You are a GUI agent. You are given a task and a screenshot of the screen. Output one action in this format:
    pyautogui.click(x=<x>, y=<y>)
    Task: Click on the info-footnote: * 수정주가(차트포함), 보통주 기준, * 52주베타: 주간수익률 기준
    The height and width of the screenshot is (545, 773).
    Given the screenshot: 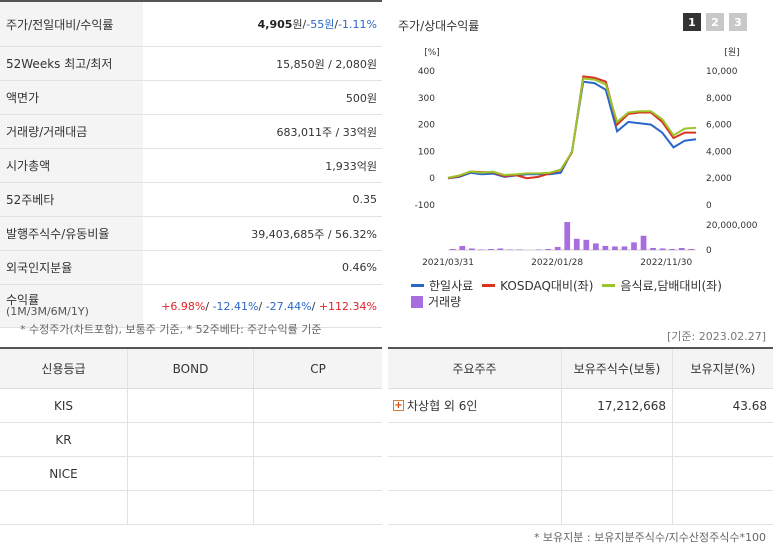 What is the action you would take?
    pyautogui.click(x=171, y=329)
    